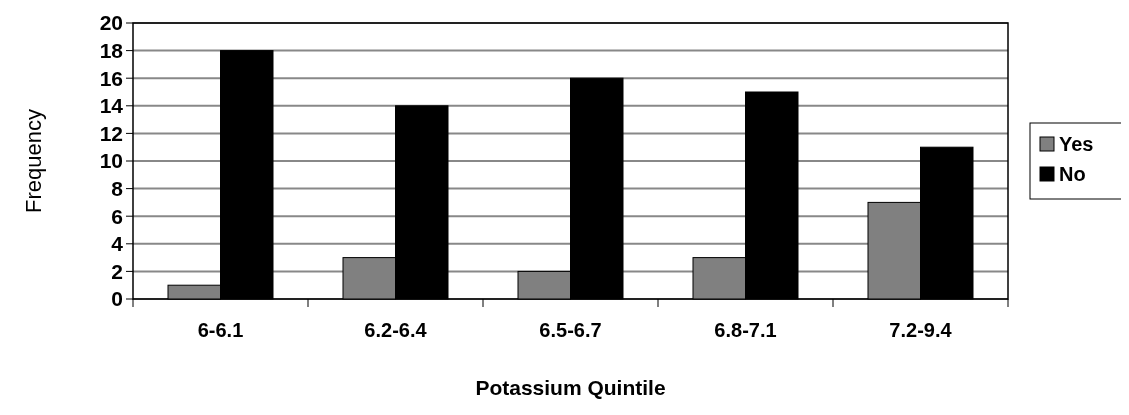  Describe the element at coordinates (117, 216) in the screenshot. I see `y-tick-label: 6` at that location.